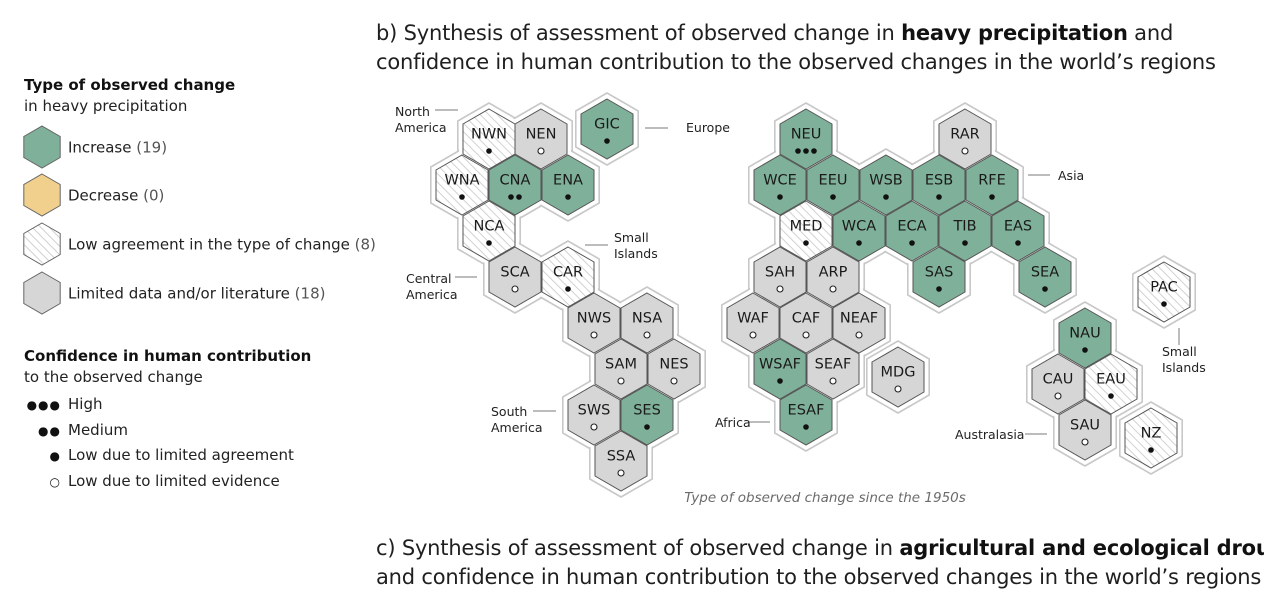 The height and width of the screenshot is (601, 1264). Describe the element at coordinates (1151, 434) in the screenshot. I see `region-code-label: NZ` at that location.